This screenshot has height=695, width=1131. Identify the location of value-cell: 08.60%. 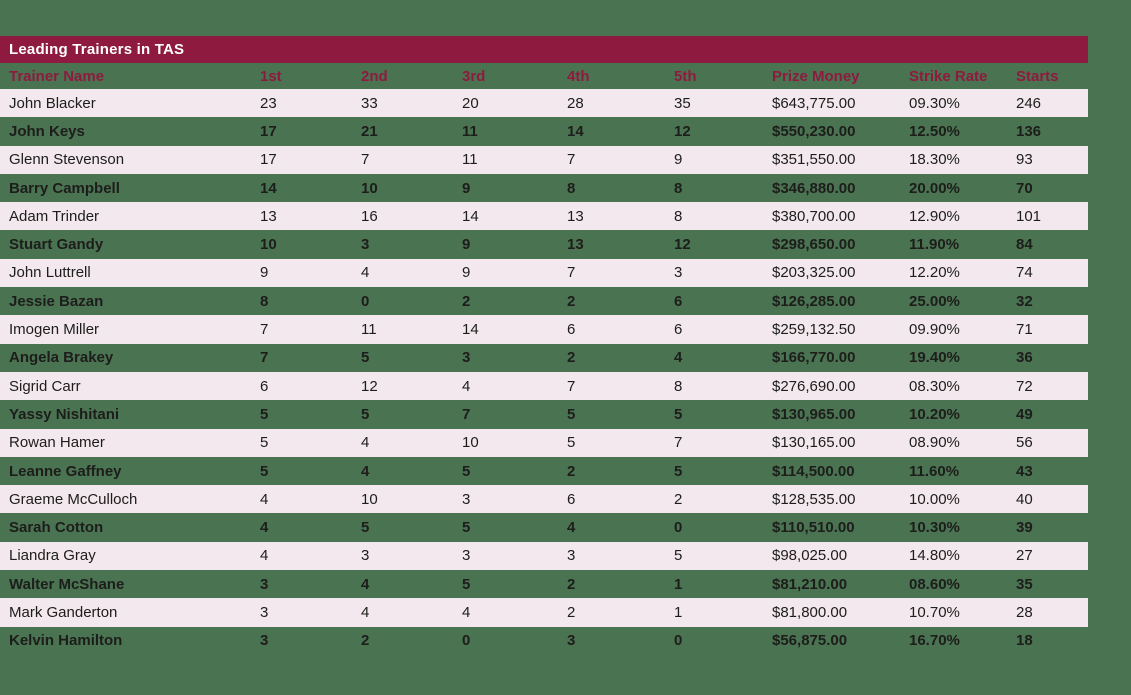
(934, 584).